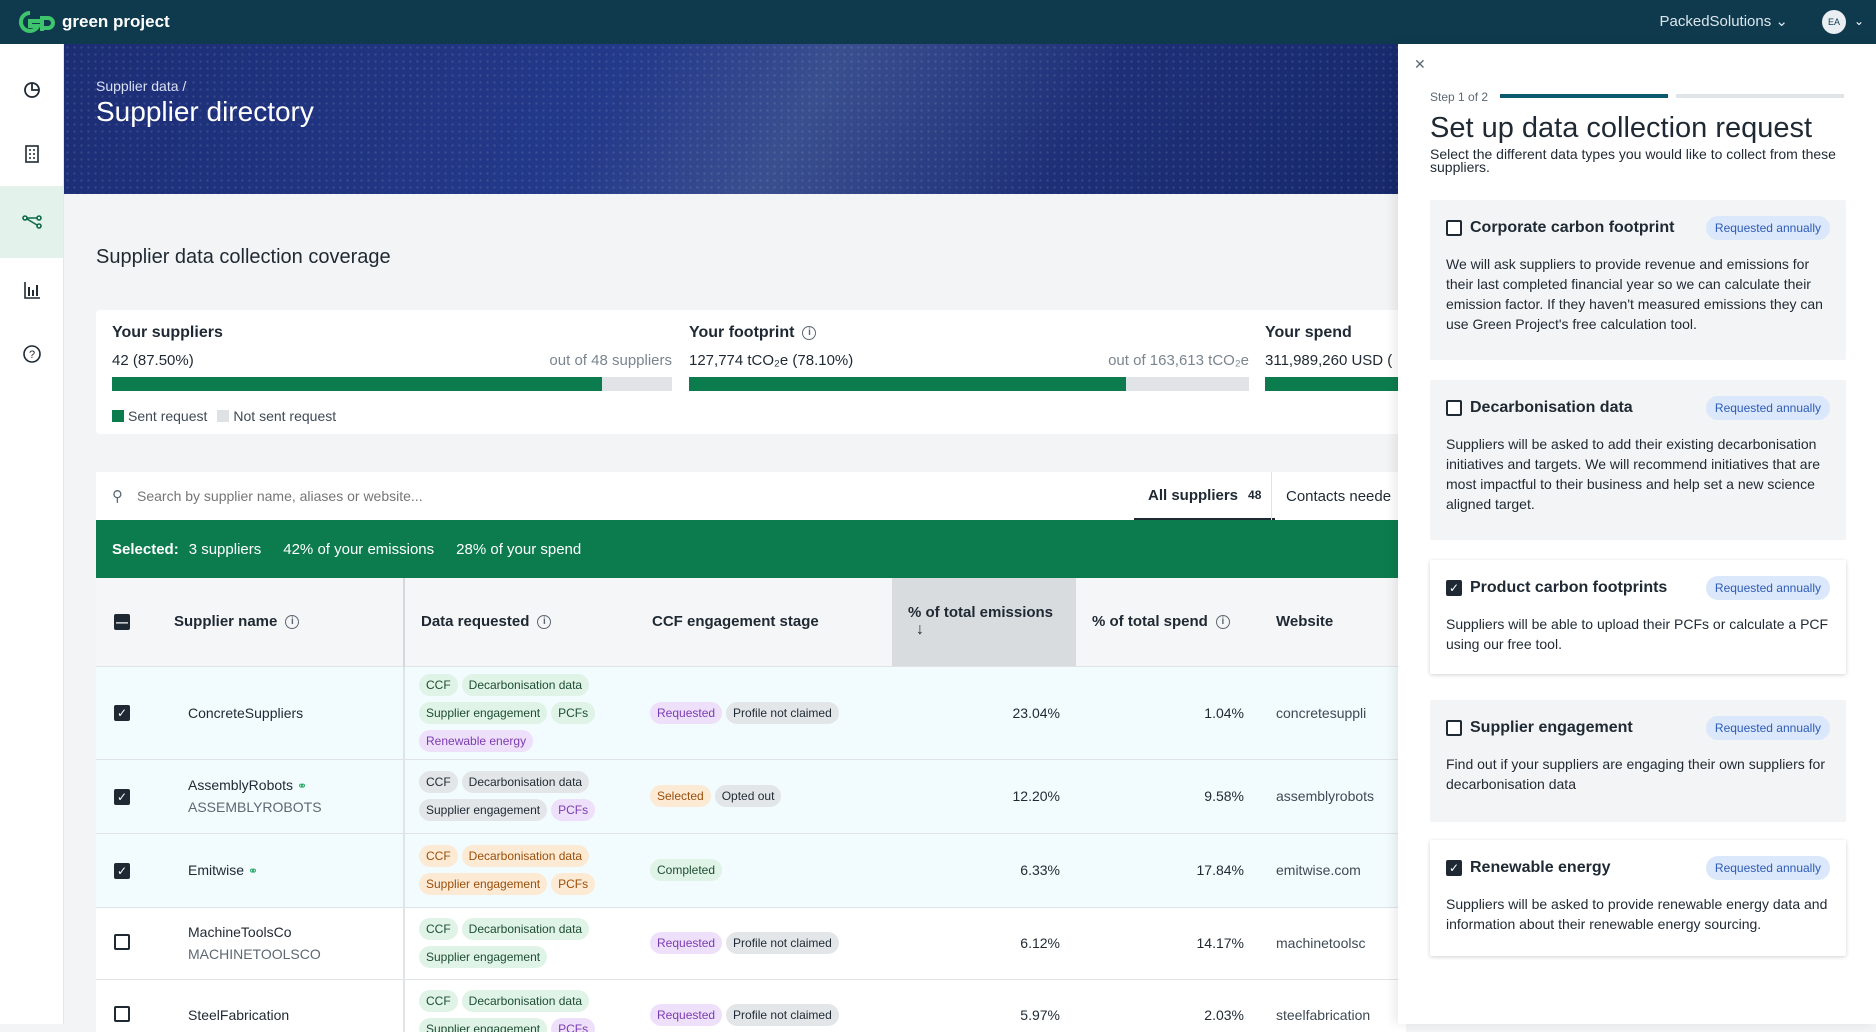 This screenshot has height=1032, width=1876. I want to click on search-input, so click(417, 496).